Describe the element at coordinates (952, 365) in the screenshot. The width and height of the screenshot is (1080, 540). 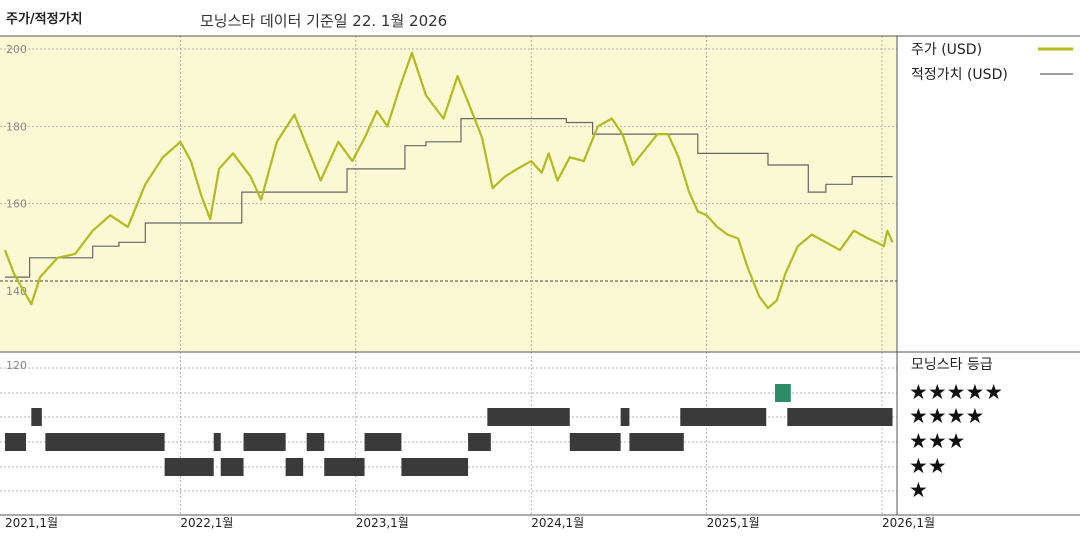
I see `rating-title: 모닝스타 등급` at that location.